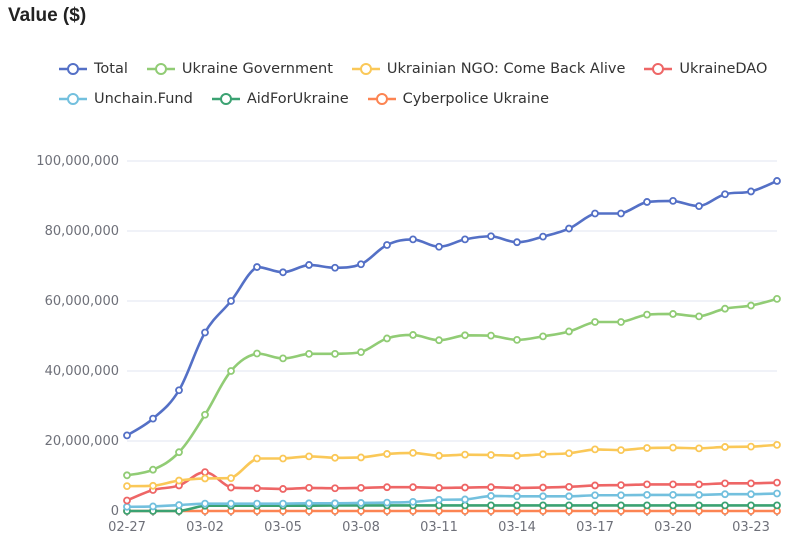 This screenshot has height=550, width=807. Describe the element at coordinates (705, 69) in the screenshot. I see `legend-item-ukrainedao: UkraineDAO` at that location.